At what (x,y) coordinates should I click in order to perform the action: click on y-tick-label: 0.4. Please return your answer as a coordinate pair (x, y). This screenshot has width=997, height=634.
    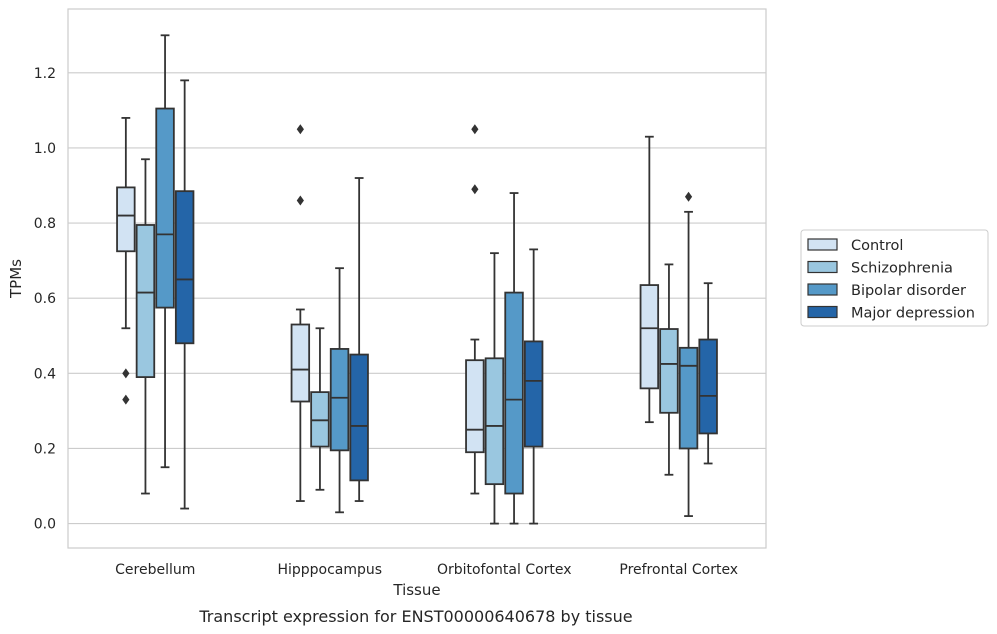
    Looking at the image, I should click on (45, 374).